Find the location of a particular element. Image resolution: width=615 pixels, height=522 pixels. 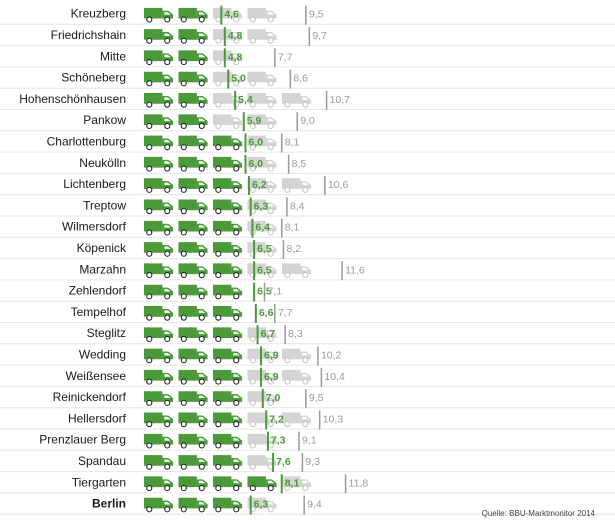

category-label: Köpenick is located at coordinates (102, 248).